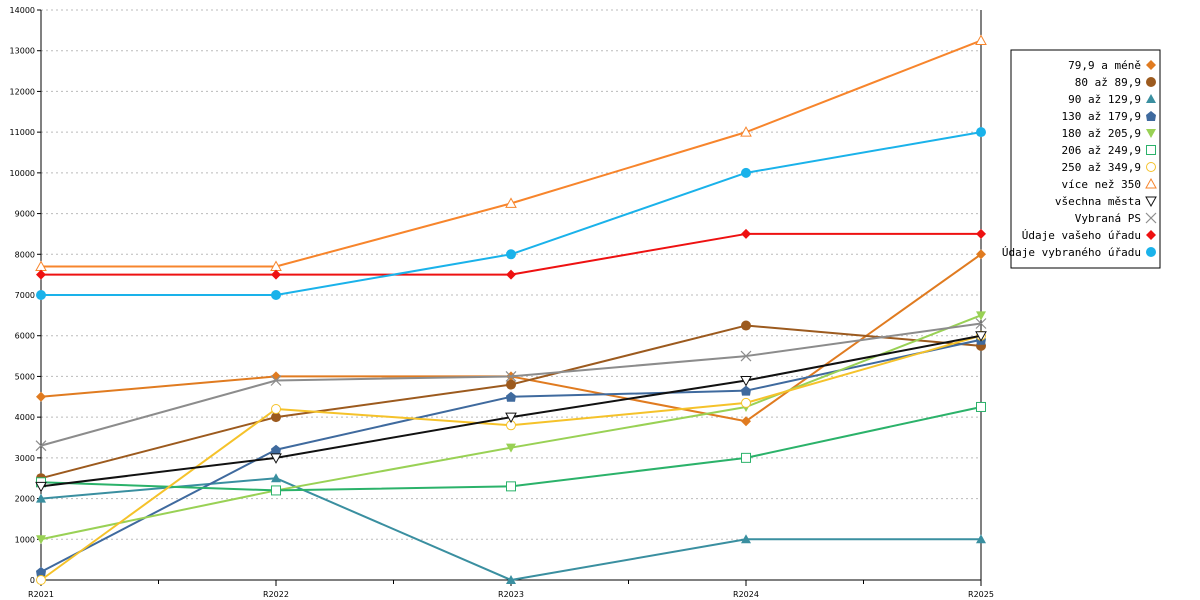 The width and height of the screenshot is (1200, 600). What do you see at coordinates (25, 254) in the screenshot?
I see `y-tick-label: 8000` at bounding box center [25, 254].